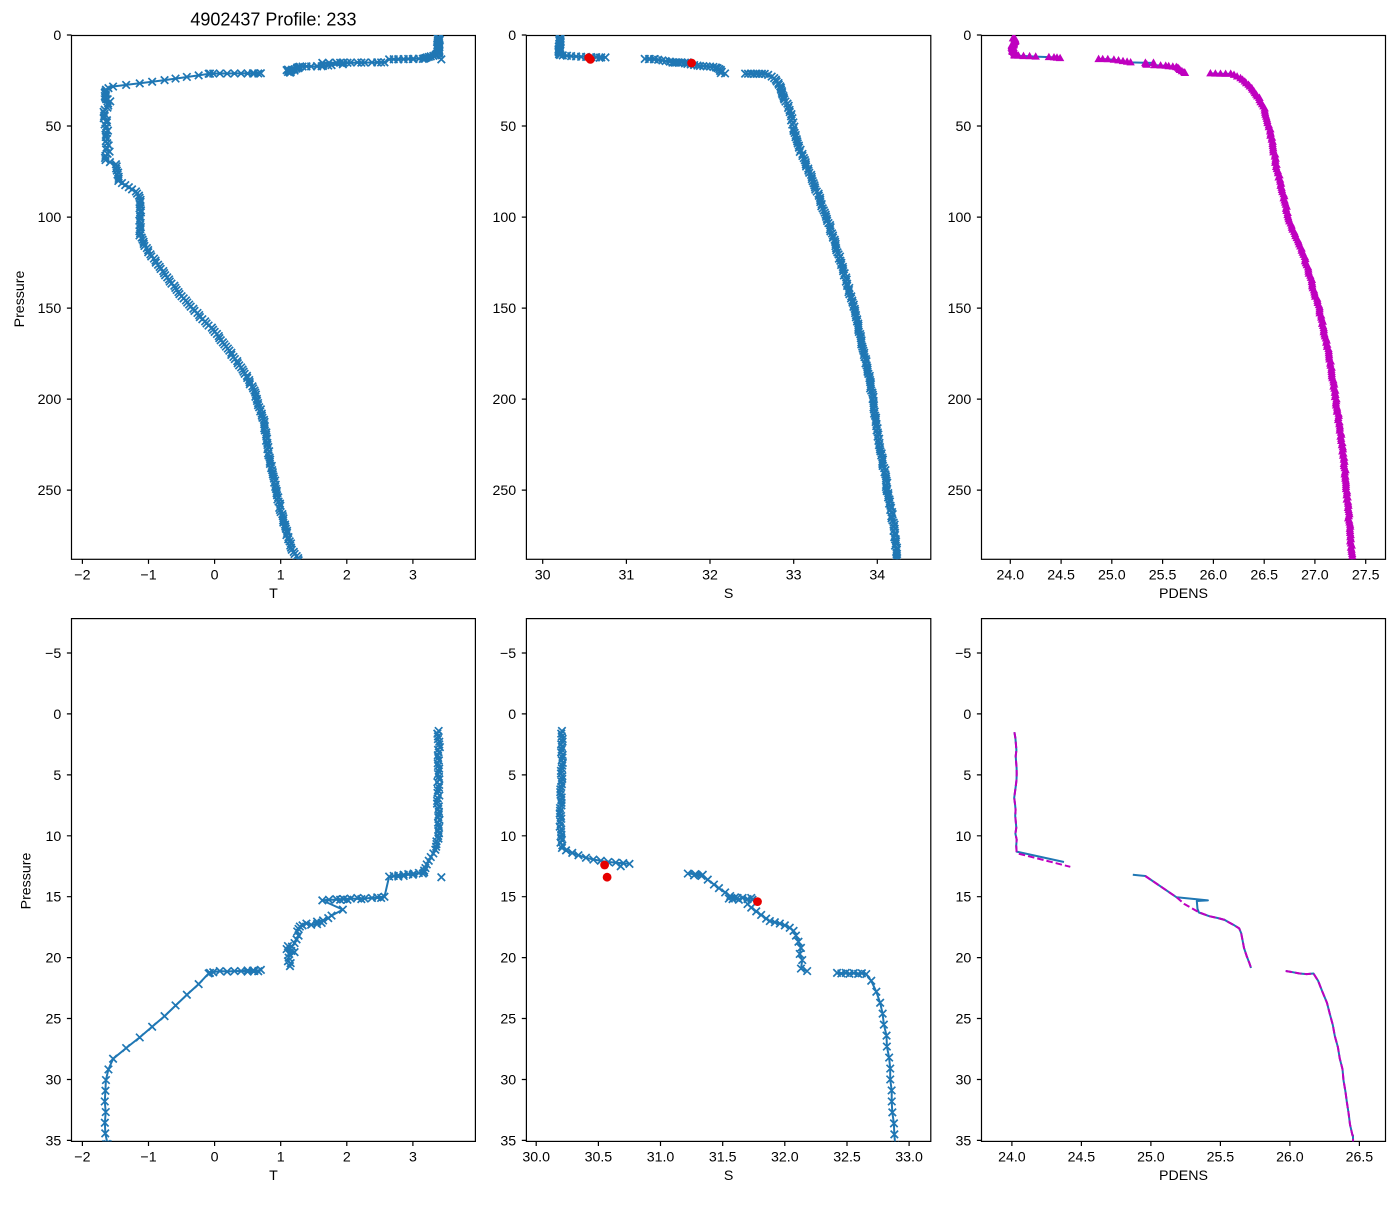 The height and width of the screenshot is (1205, 1400). Describe the element at coordinates (794, 576) in the screenshot. I see `svg-text: 33` at that location.